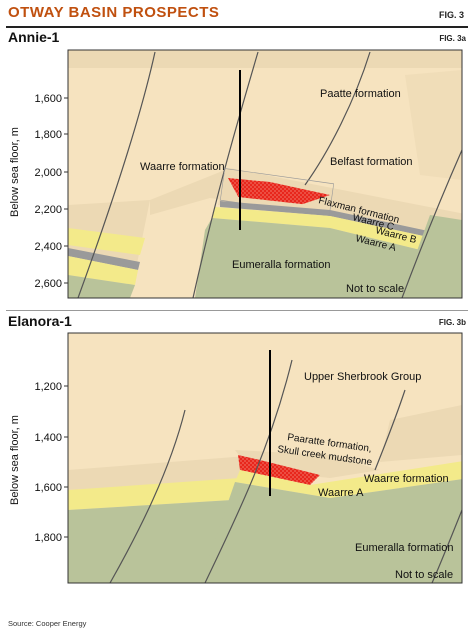  What do you see at coordinates (34, 37) in the screenshot?
I see `panel-a-title: Annie-1` at bounding box center [34, 37].